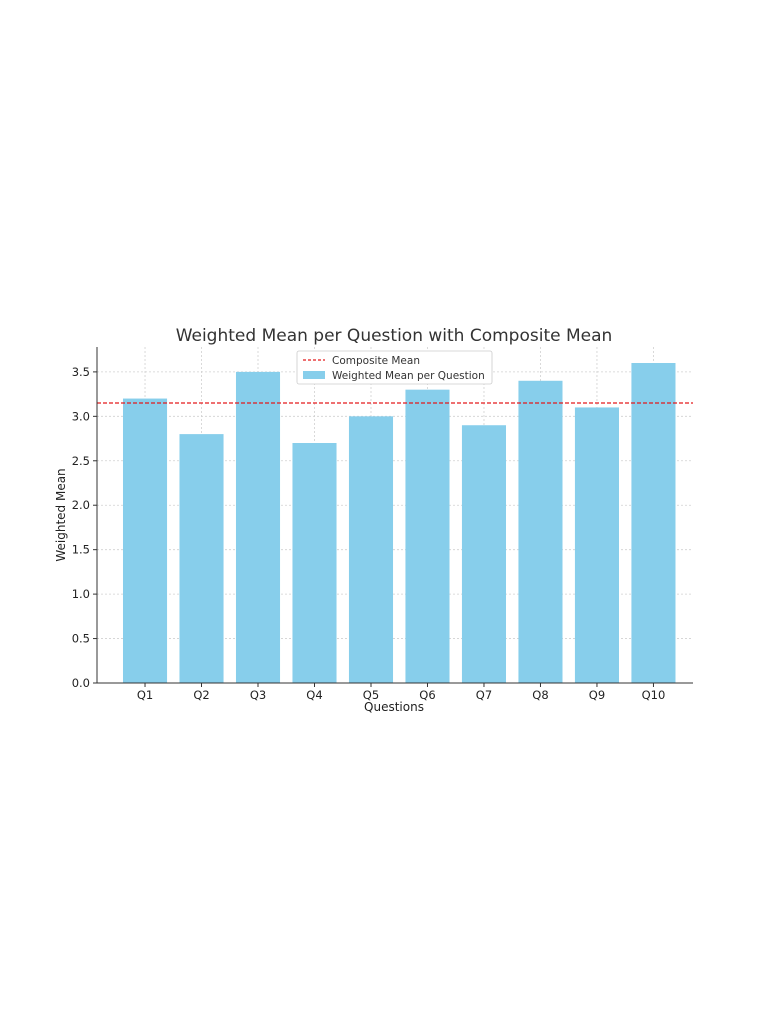 This screenshot has width=768, height=1029. Describe the element at coordinates (314, 695) in the screenshot. I see `x-tick-label: Q4` at that location.